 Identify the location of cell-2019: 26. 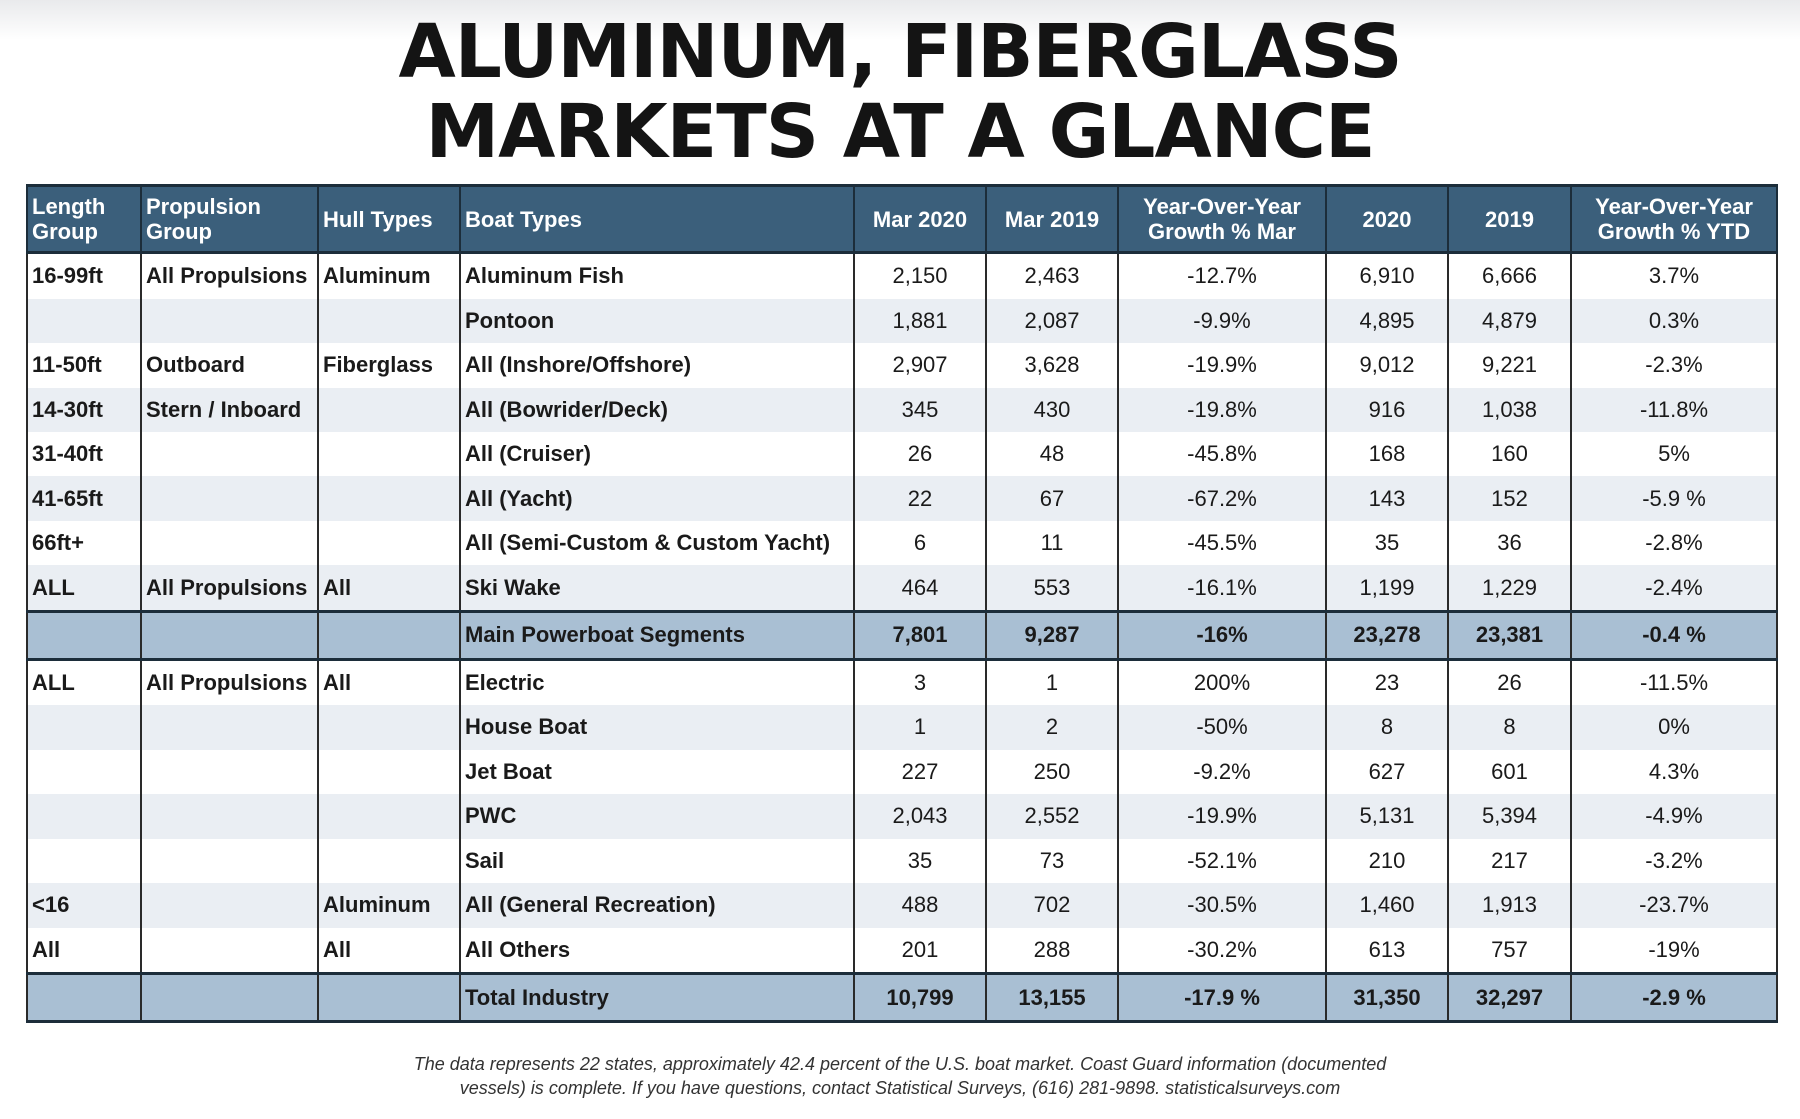
(1509, 682).